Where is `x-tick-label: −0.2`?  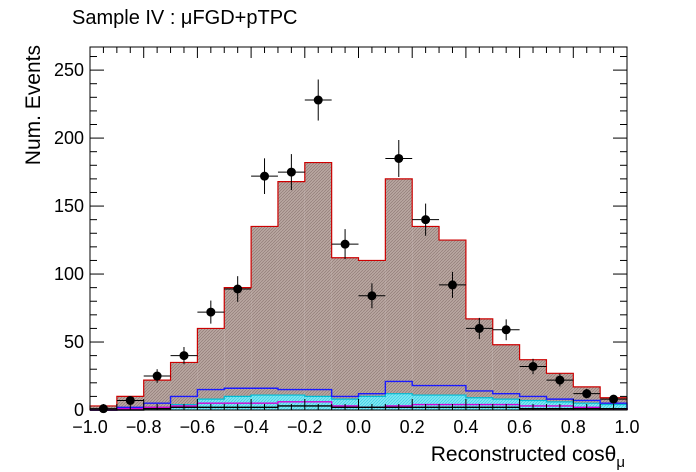 x-tick-label: −0.2 is located at coordinates (305, 427).